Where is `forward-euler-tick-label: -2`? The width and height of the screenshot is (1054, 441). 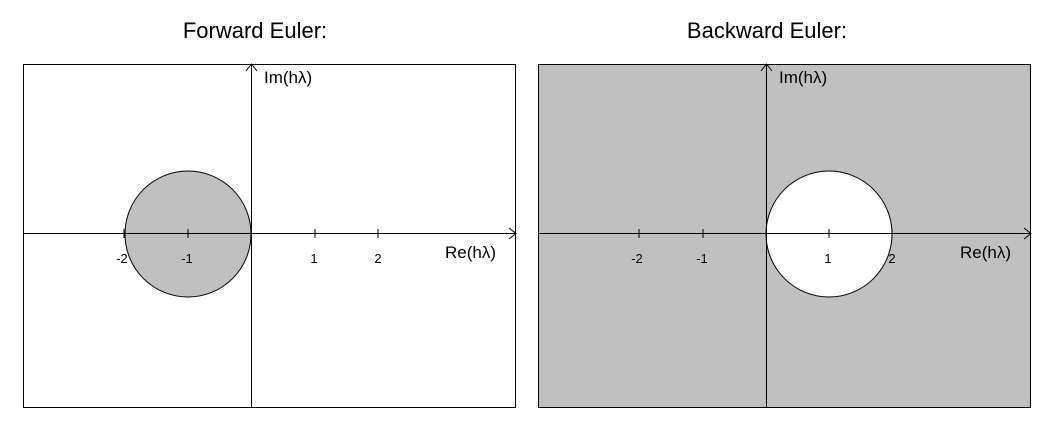 forward-euler-tick-label: -2 is located at coordinates (122, 258).